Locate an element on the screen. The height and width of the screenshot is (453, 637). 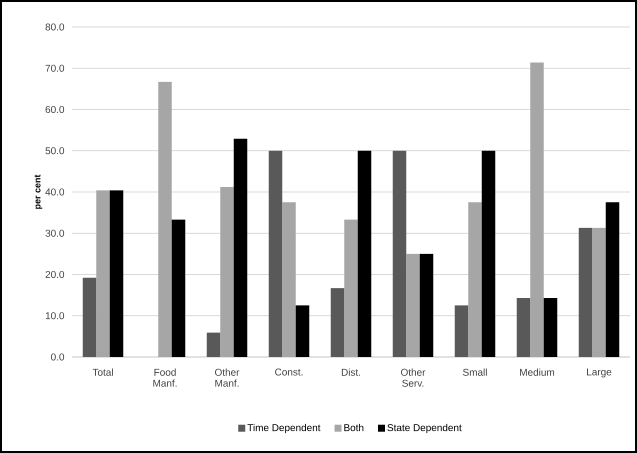
x-tick-label: Small is located at coordinates (475, 372).